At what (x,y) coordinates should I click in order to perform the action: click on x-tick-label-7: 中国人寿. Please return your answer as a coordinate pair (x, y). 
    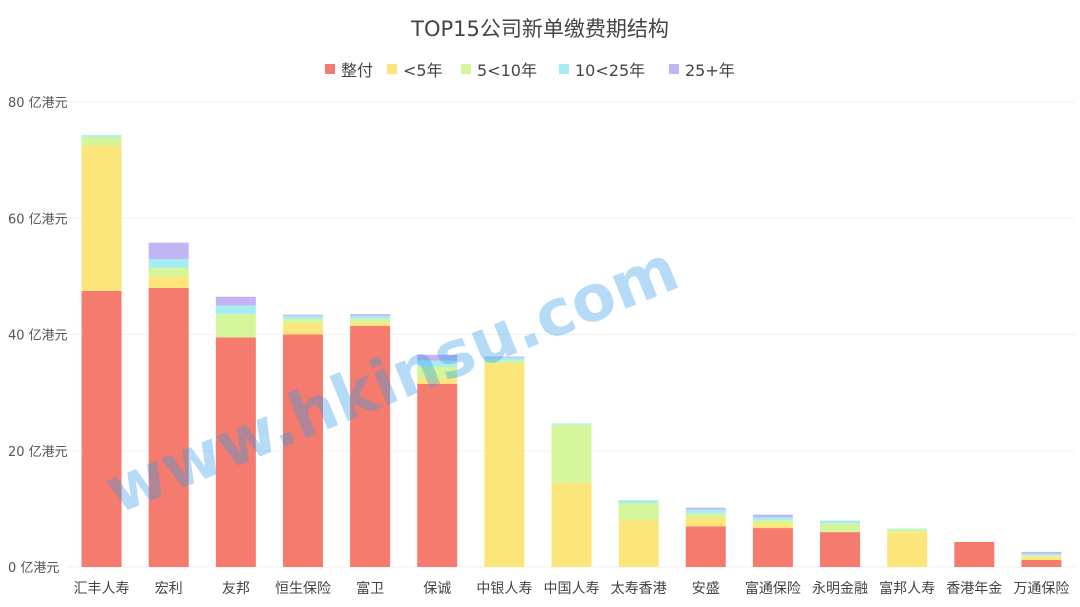
    Looking at the image, I should click on (572, 588).